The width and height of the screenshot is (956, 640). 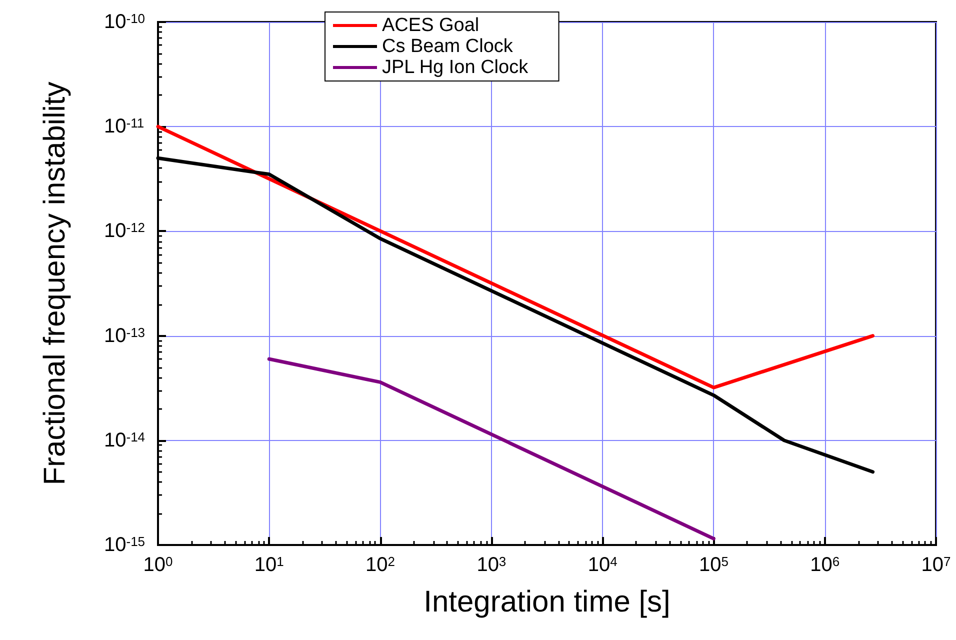 What do you see at coordinates (448, 46) in the screenshot?
I see `legend-label: Cs Beam Clock` at bounding box center [448, 46].